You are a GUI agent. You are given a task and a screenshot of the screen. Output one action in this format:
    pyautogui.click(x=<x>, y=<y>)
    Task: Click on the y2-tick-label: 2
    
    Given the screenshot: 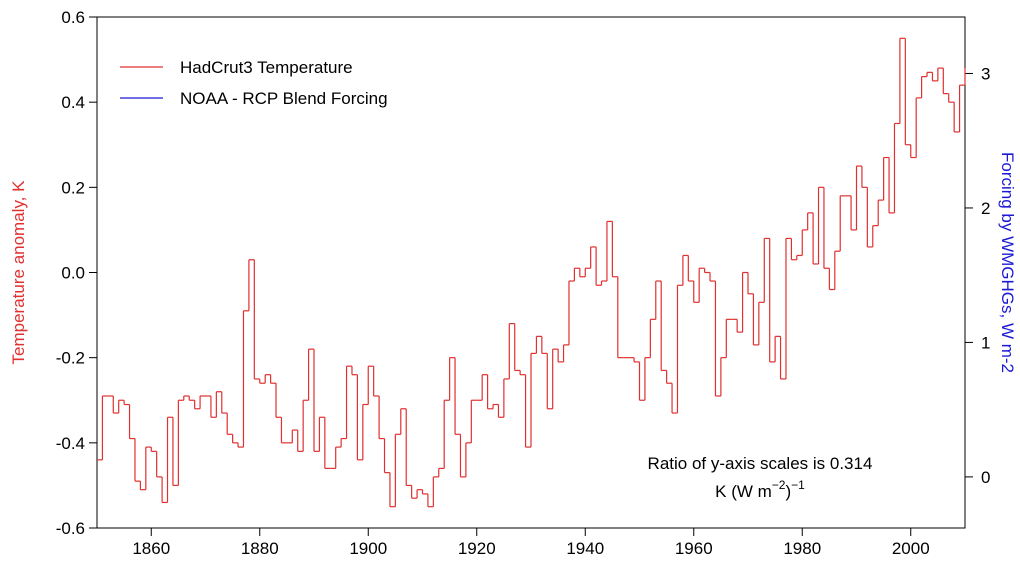 What is the action you would take?
    pyautogui.click(x=985, y=208)
    